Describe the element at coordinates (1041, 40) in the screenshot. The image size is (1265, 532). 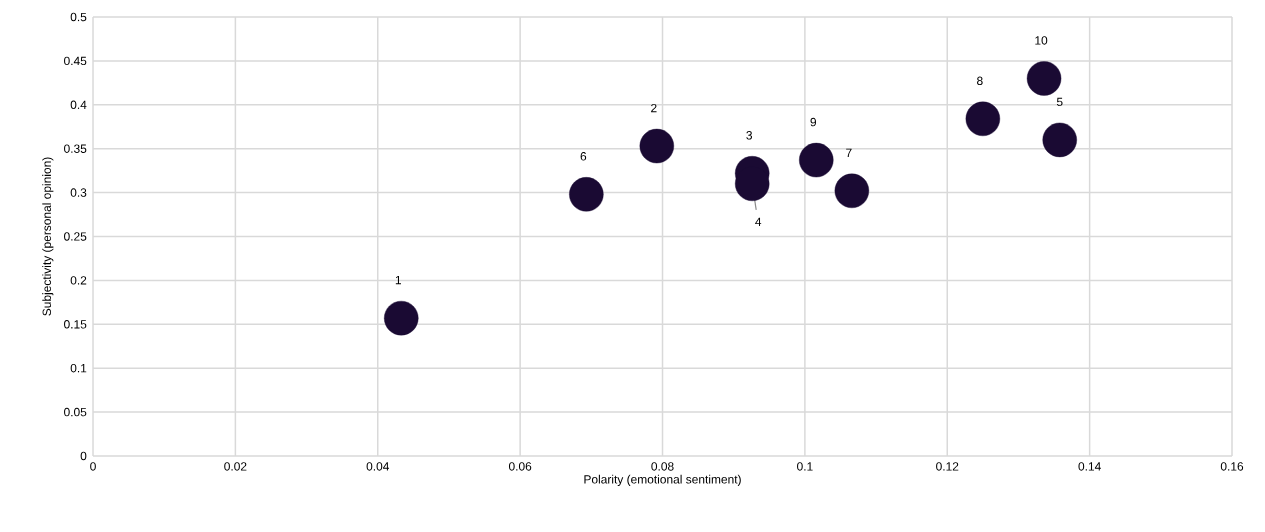
I see `text: 10` at that location.